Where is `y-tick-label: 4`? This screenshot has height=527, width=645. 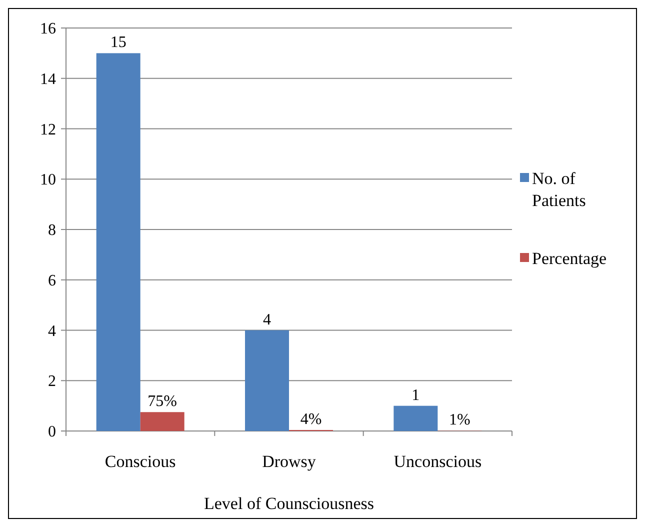 y-tick-label: 4 is located at coordinates (52, 331).